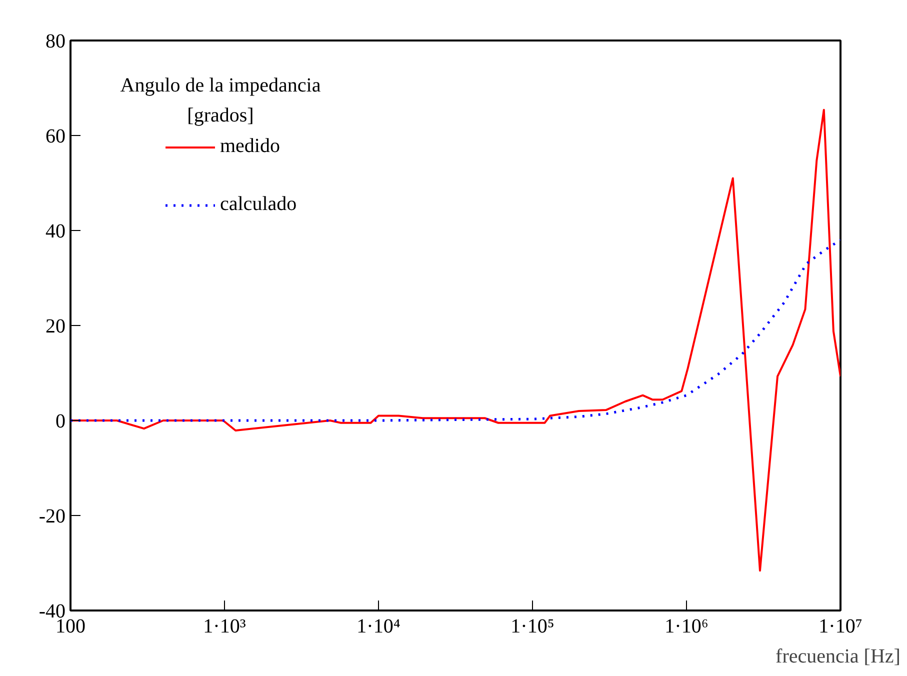  I want to click on y-tick-label: 0, so click(61, 421).